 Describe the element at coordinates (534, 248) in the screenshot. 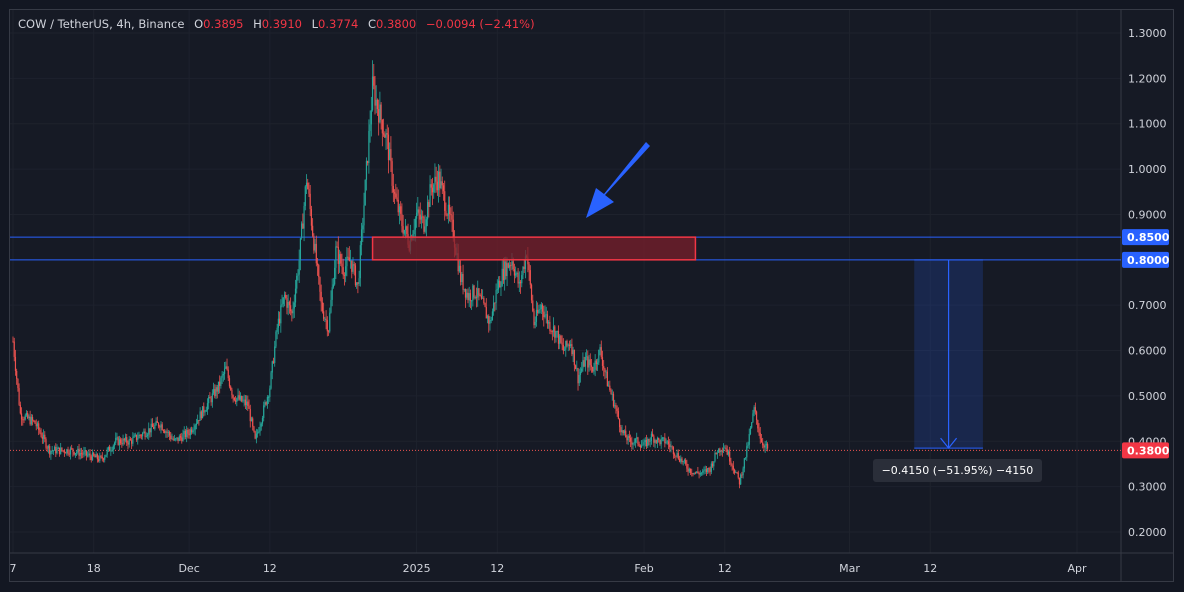

I see `supply-zone-rectangle` at that location.